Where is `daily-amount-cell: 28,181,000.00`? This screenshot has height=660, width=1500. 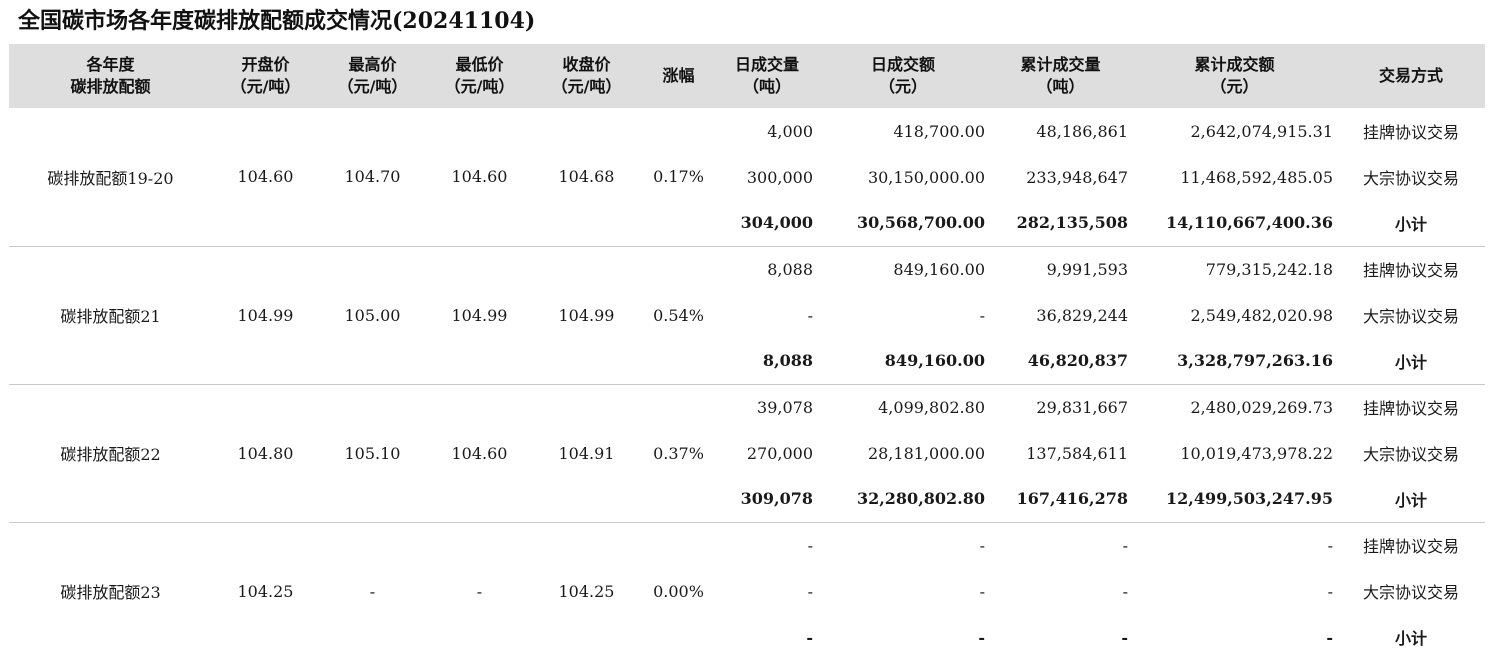 daily-amount-cell: 28,181,000.00 is located at coordinates (926, 453).